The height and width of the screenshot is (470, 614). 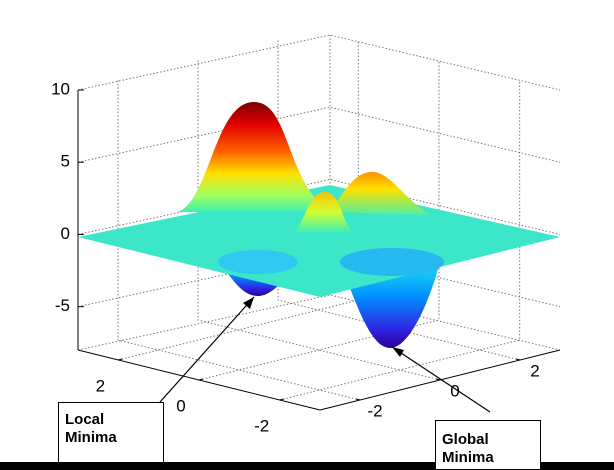 I want to click on x-tick-label: -2, so click(x=374, y=410).